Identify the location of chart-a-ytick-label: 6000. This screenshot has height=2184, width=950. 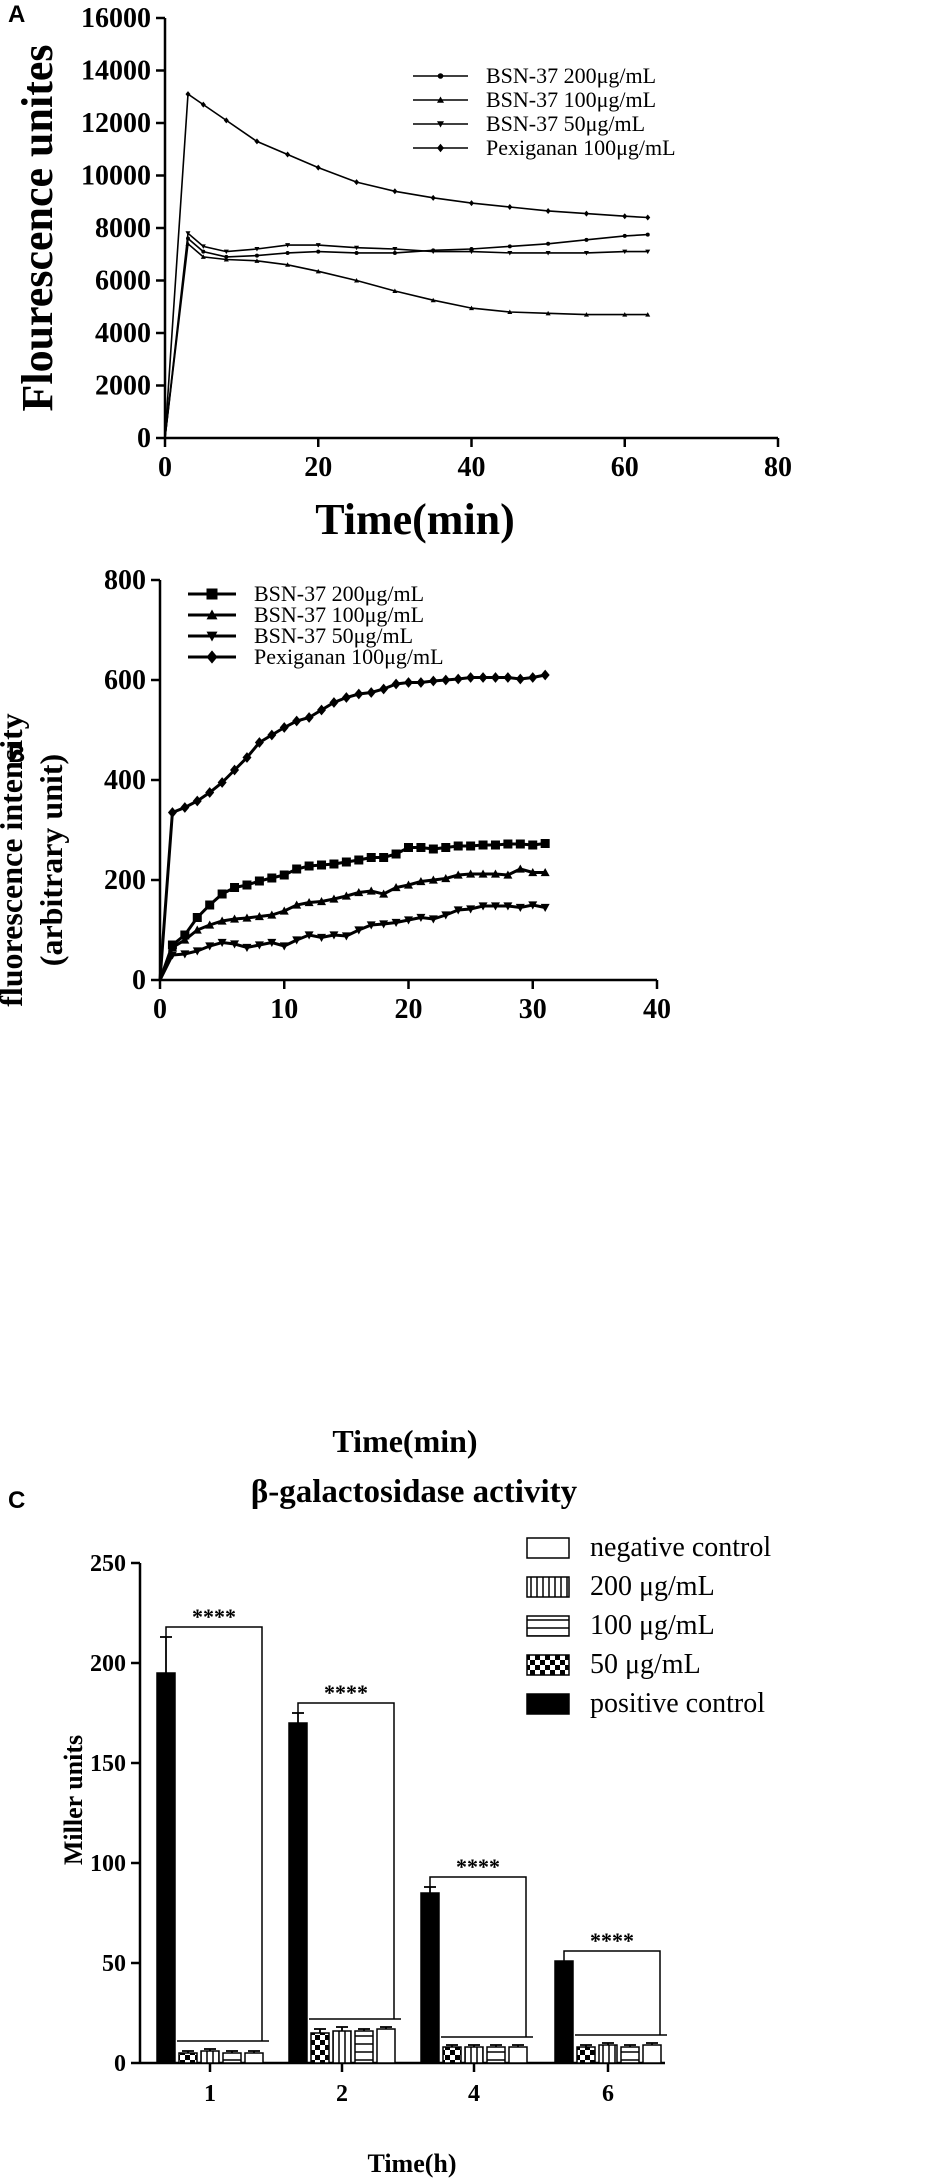
(123, 281).